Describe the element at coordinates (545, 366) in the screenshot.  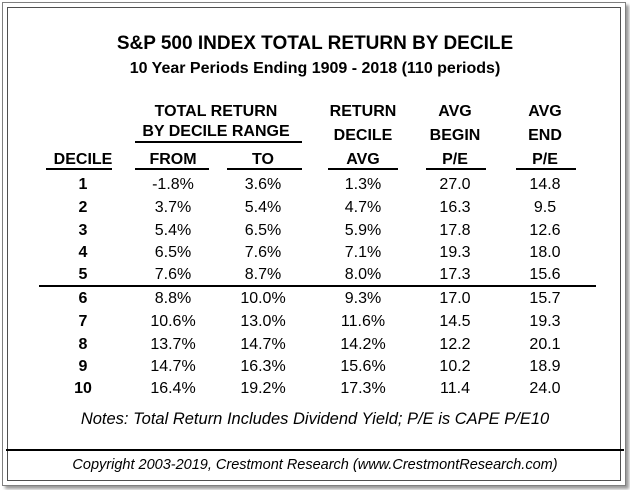
I see `cell-end-pe-row-9: 18.9` at that location.